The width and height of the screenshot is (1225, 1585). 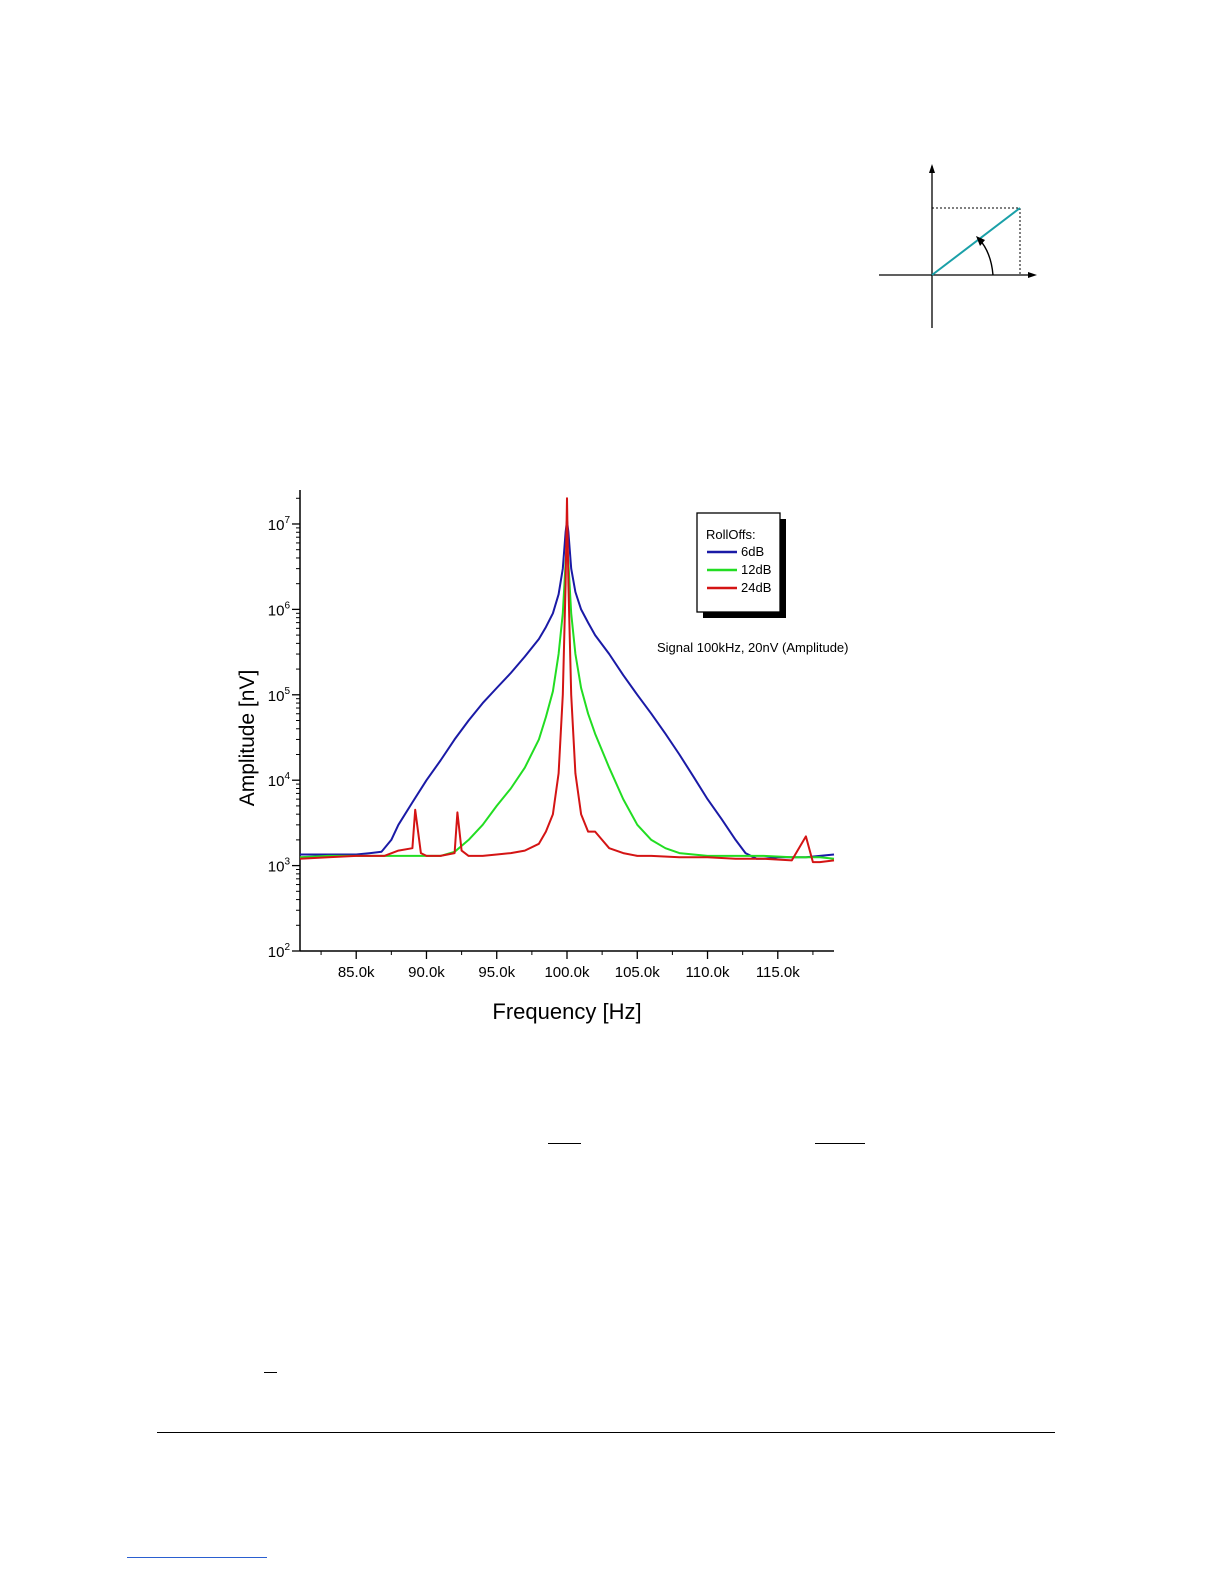 What do you see at coordinates (279, 780) in the screenshot?
I see `y-tick-label: 10⁴` at bounding box center [279, 780].